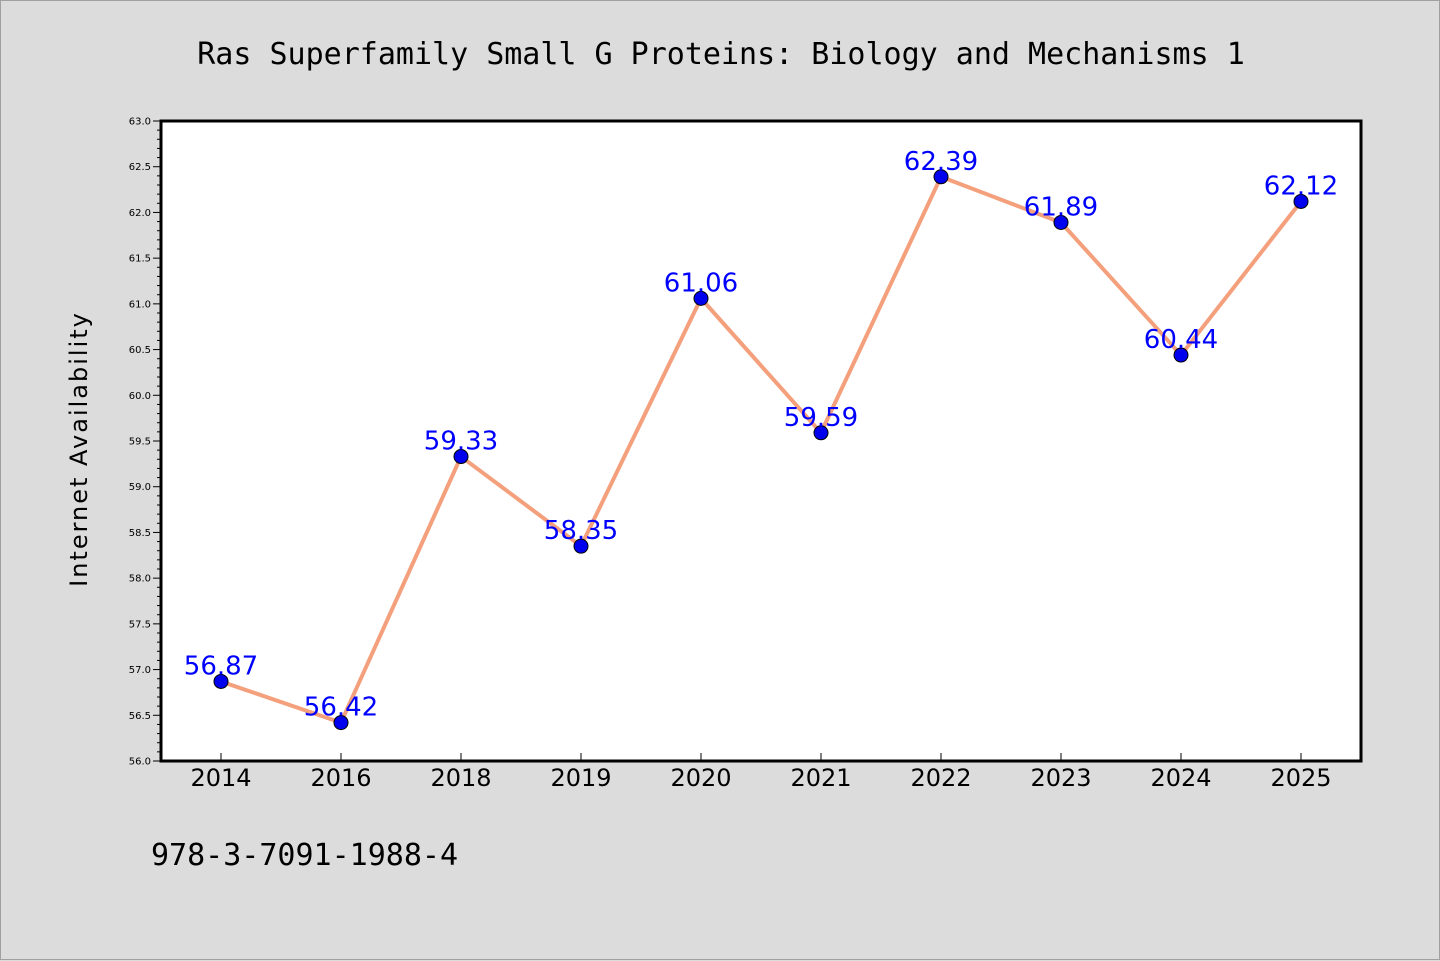 This screenshot has width=1440, height=961. Describe the element at coordinates (140, 259) in the screenshot. I see `y-tick-label: 61.5` at that location.